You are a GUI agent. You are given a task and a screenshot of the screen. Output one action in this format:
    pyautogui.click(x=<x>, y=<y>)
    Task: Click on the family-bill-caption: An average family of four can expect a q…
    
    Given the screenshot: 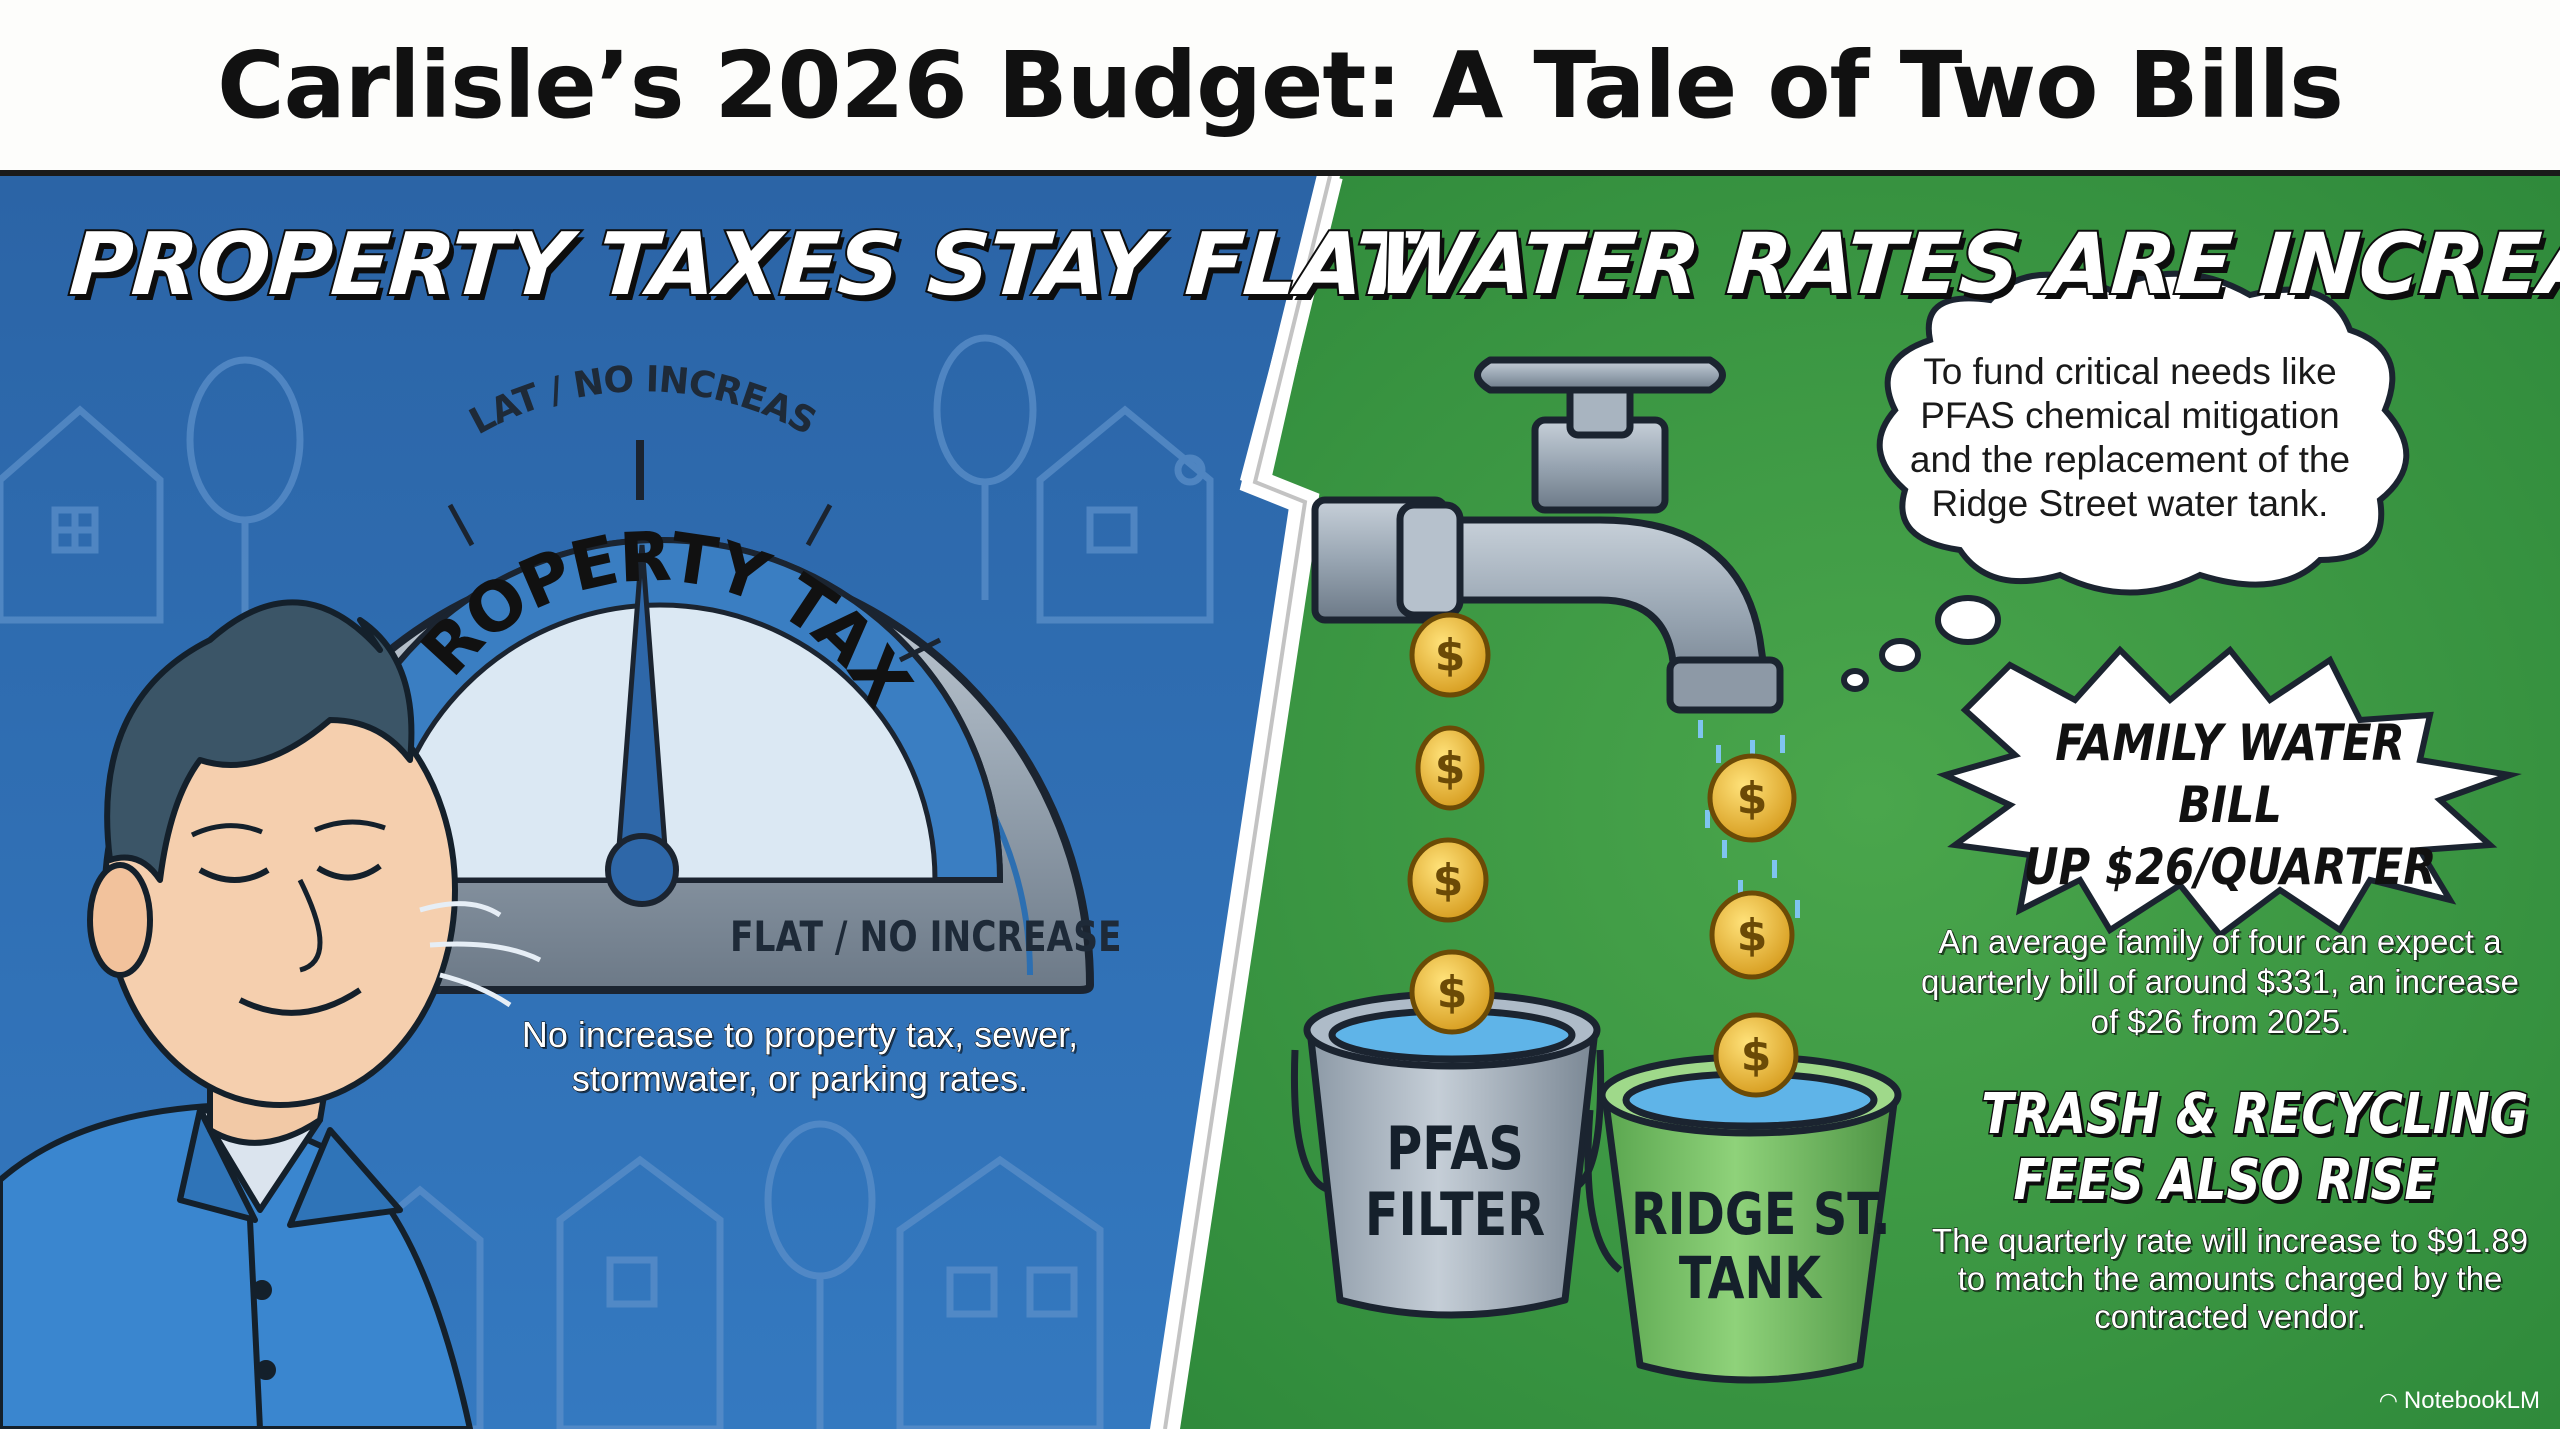 What is the action you would take?
    pyautogui.click(x=2220, y=982)
    